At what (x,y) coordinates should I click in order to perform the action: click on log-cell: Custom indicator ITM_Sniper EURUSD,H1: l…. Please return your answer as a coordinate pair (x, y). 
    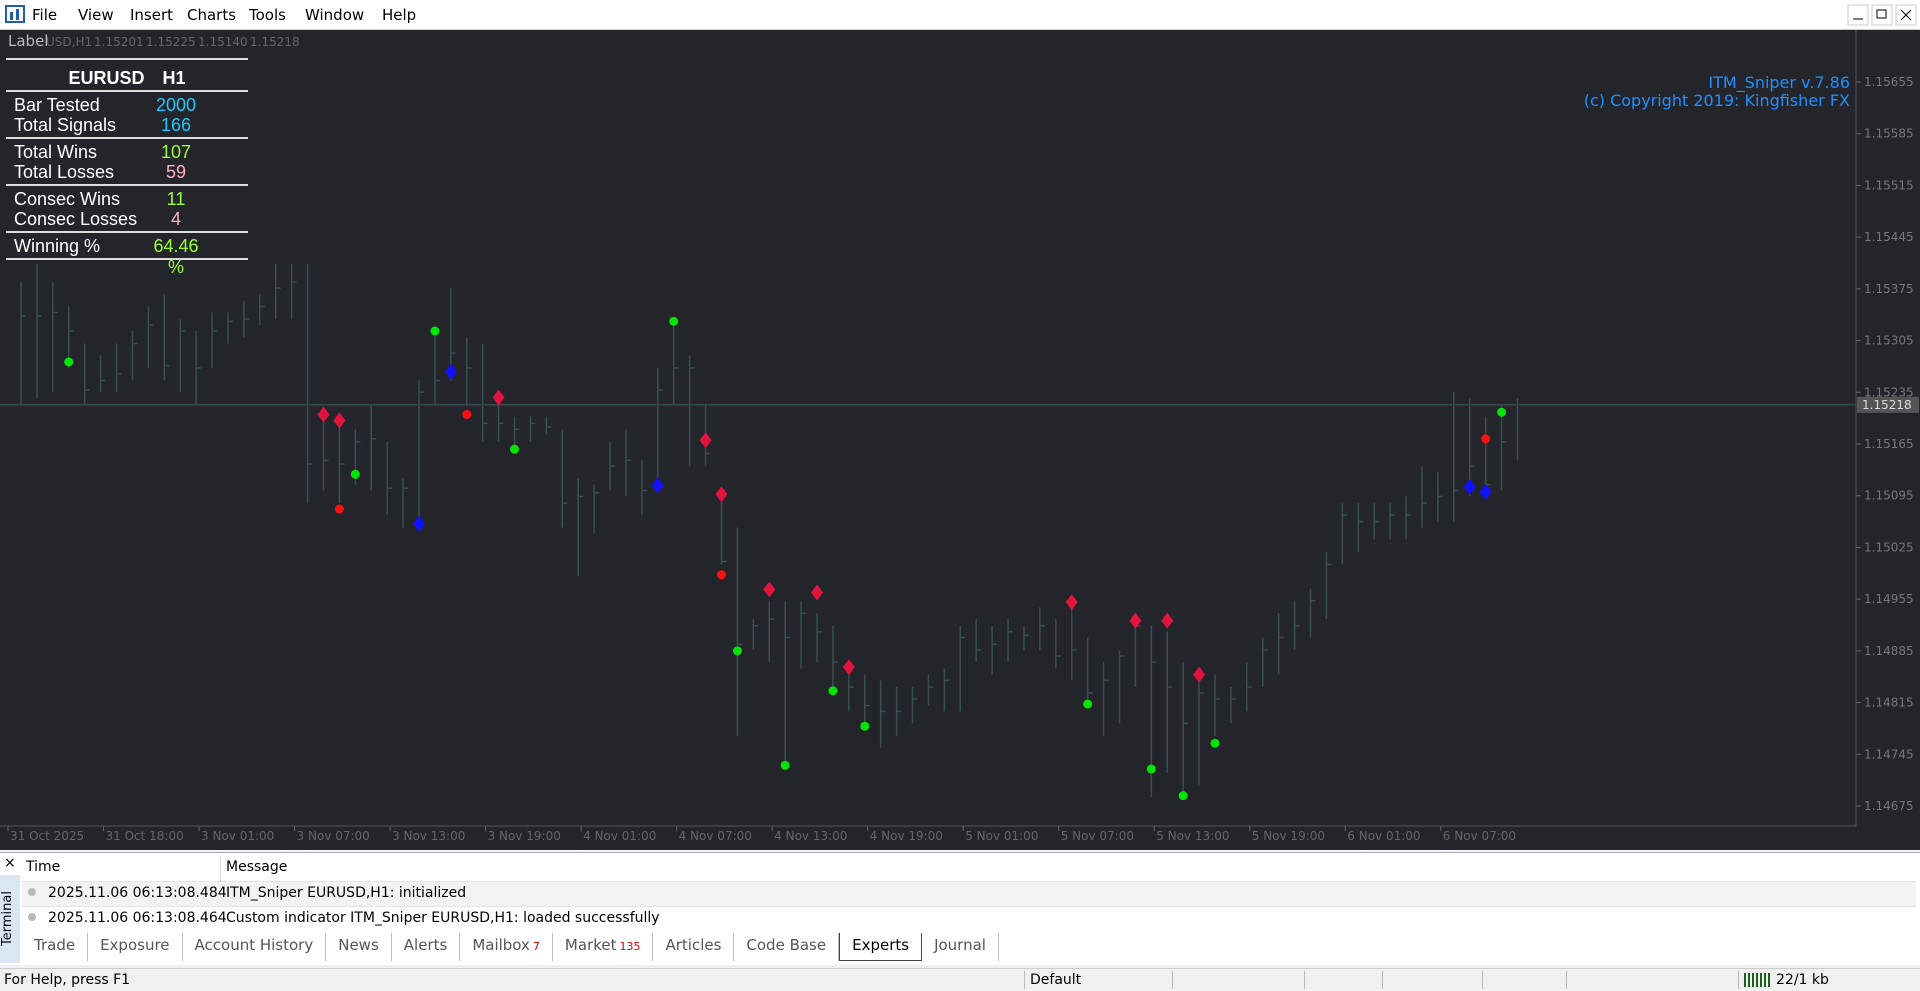
    Looking at the image, I should click on (443, 918).